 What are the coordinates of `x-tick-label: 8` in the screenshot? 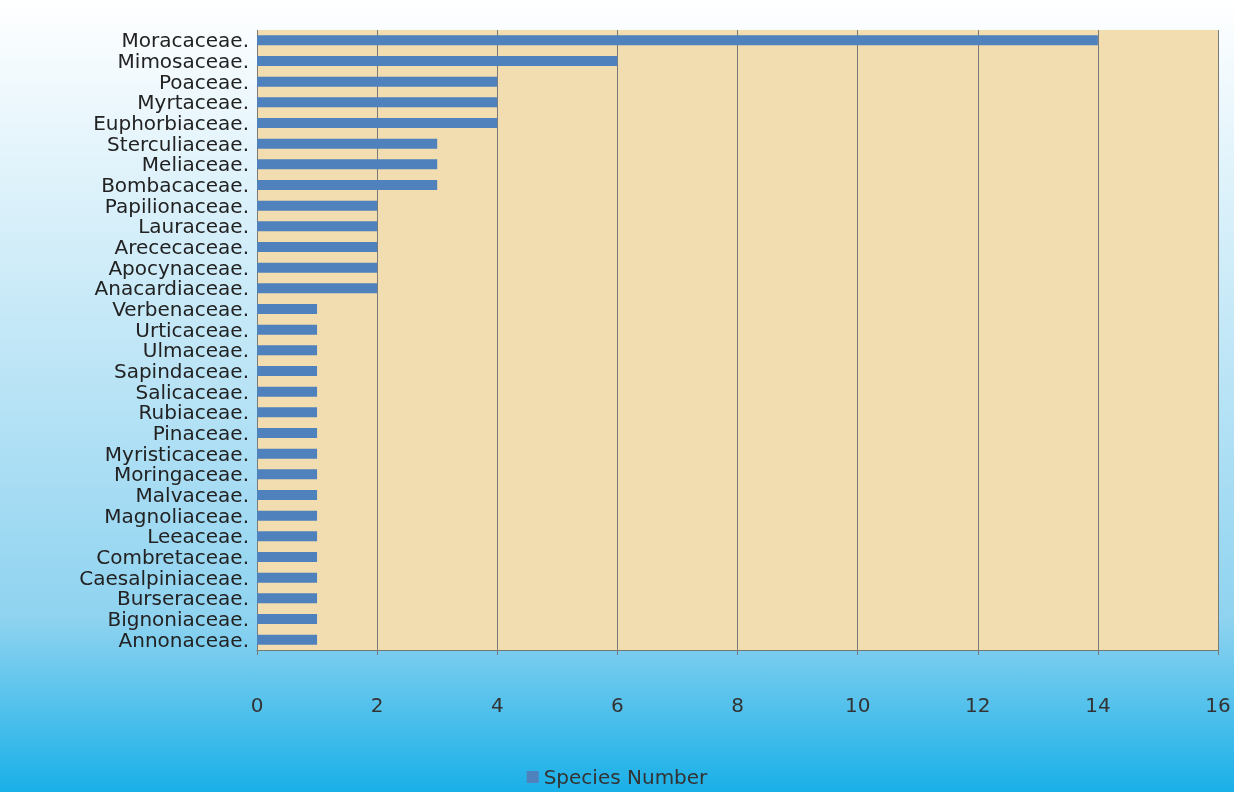 It's located at (737, 705).